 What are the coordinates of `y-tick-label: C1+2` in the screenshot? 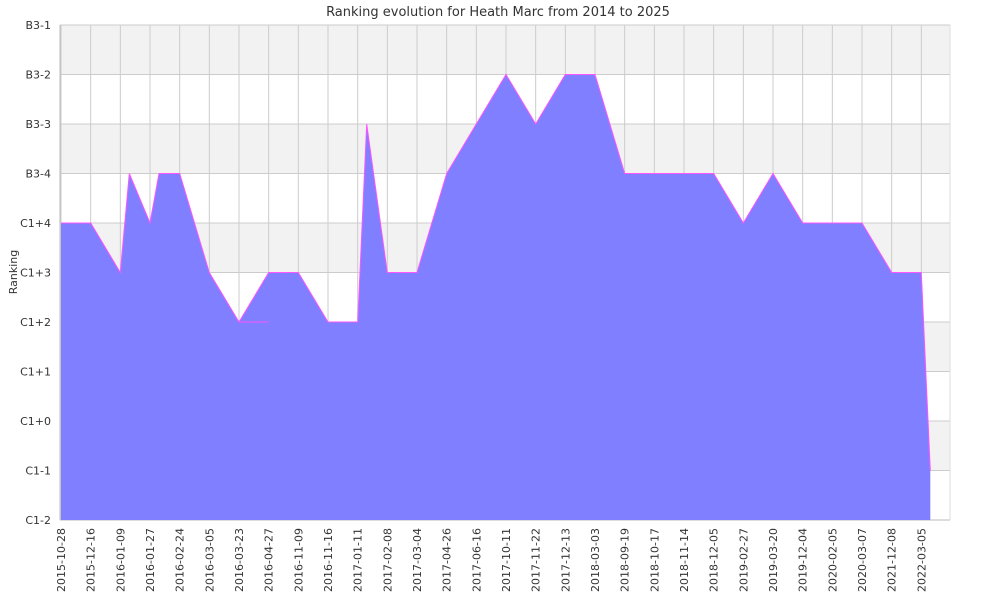 It's located at (35, 322).